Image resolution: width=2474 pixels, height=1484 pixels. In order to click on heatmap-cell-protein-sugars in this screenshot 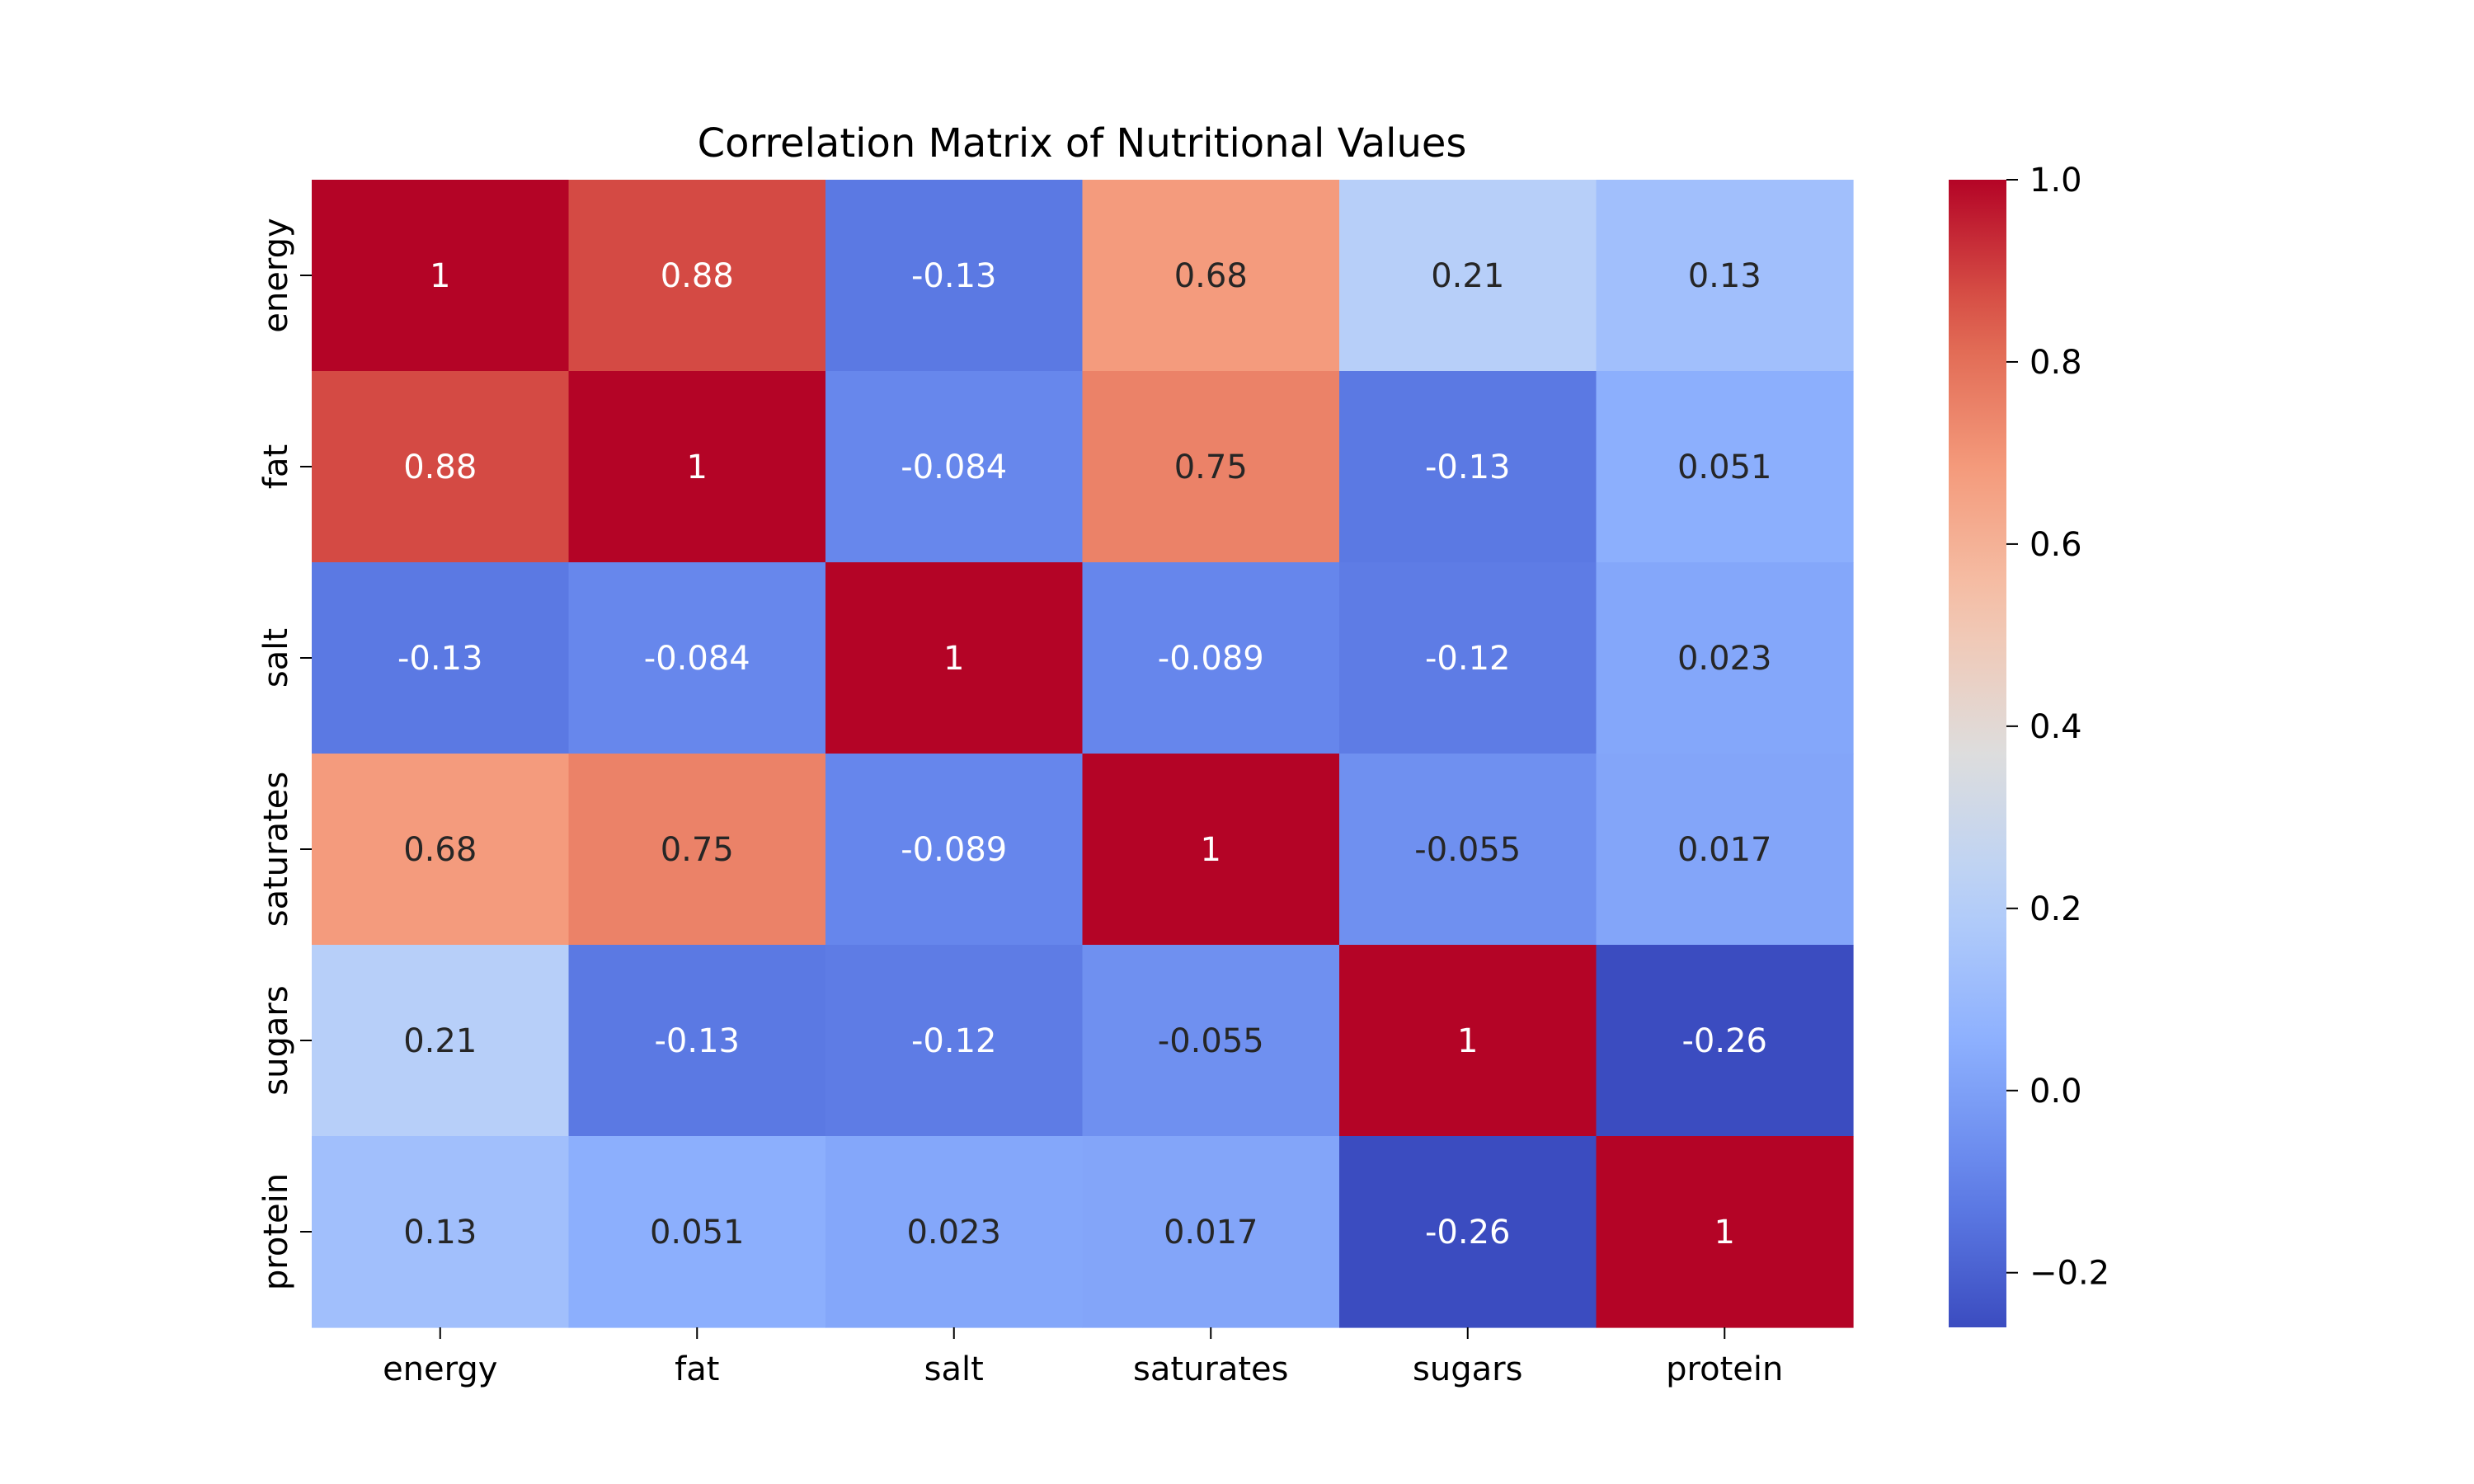, I will do `click(1468, 1232)`.